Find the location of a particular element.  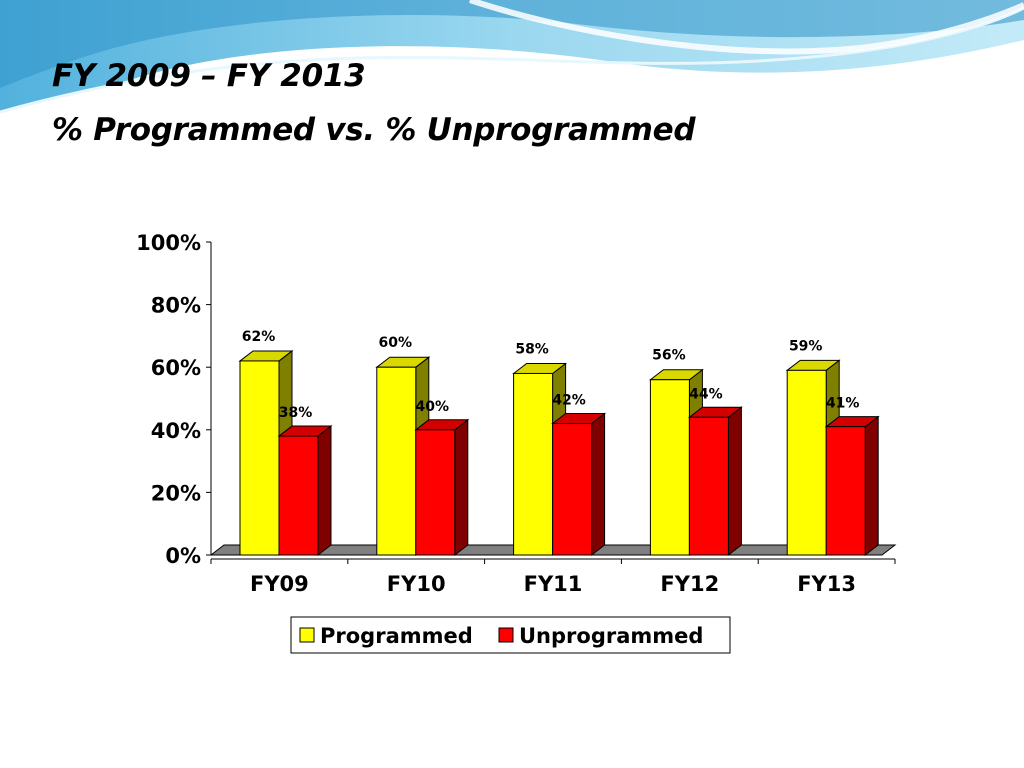

y-axis-tick-label: 20% is located at coordinates (176, 493).